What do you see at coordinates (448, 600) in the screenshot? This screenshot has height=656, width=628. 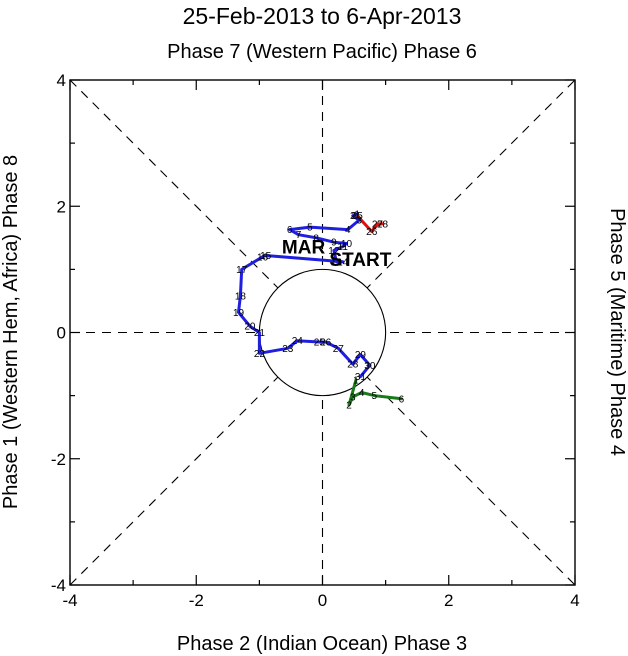 I see `x-tick-label: 2` at bounding box center [448, 600].